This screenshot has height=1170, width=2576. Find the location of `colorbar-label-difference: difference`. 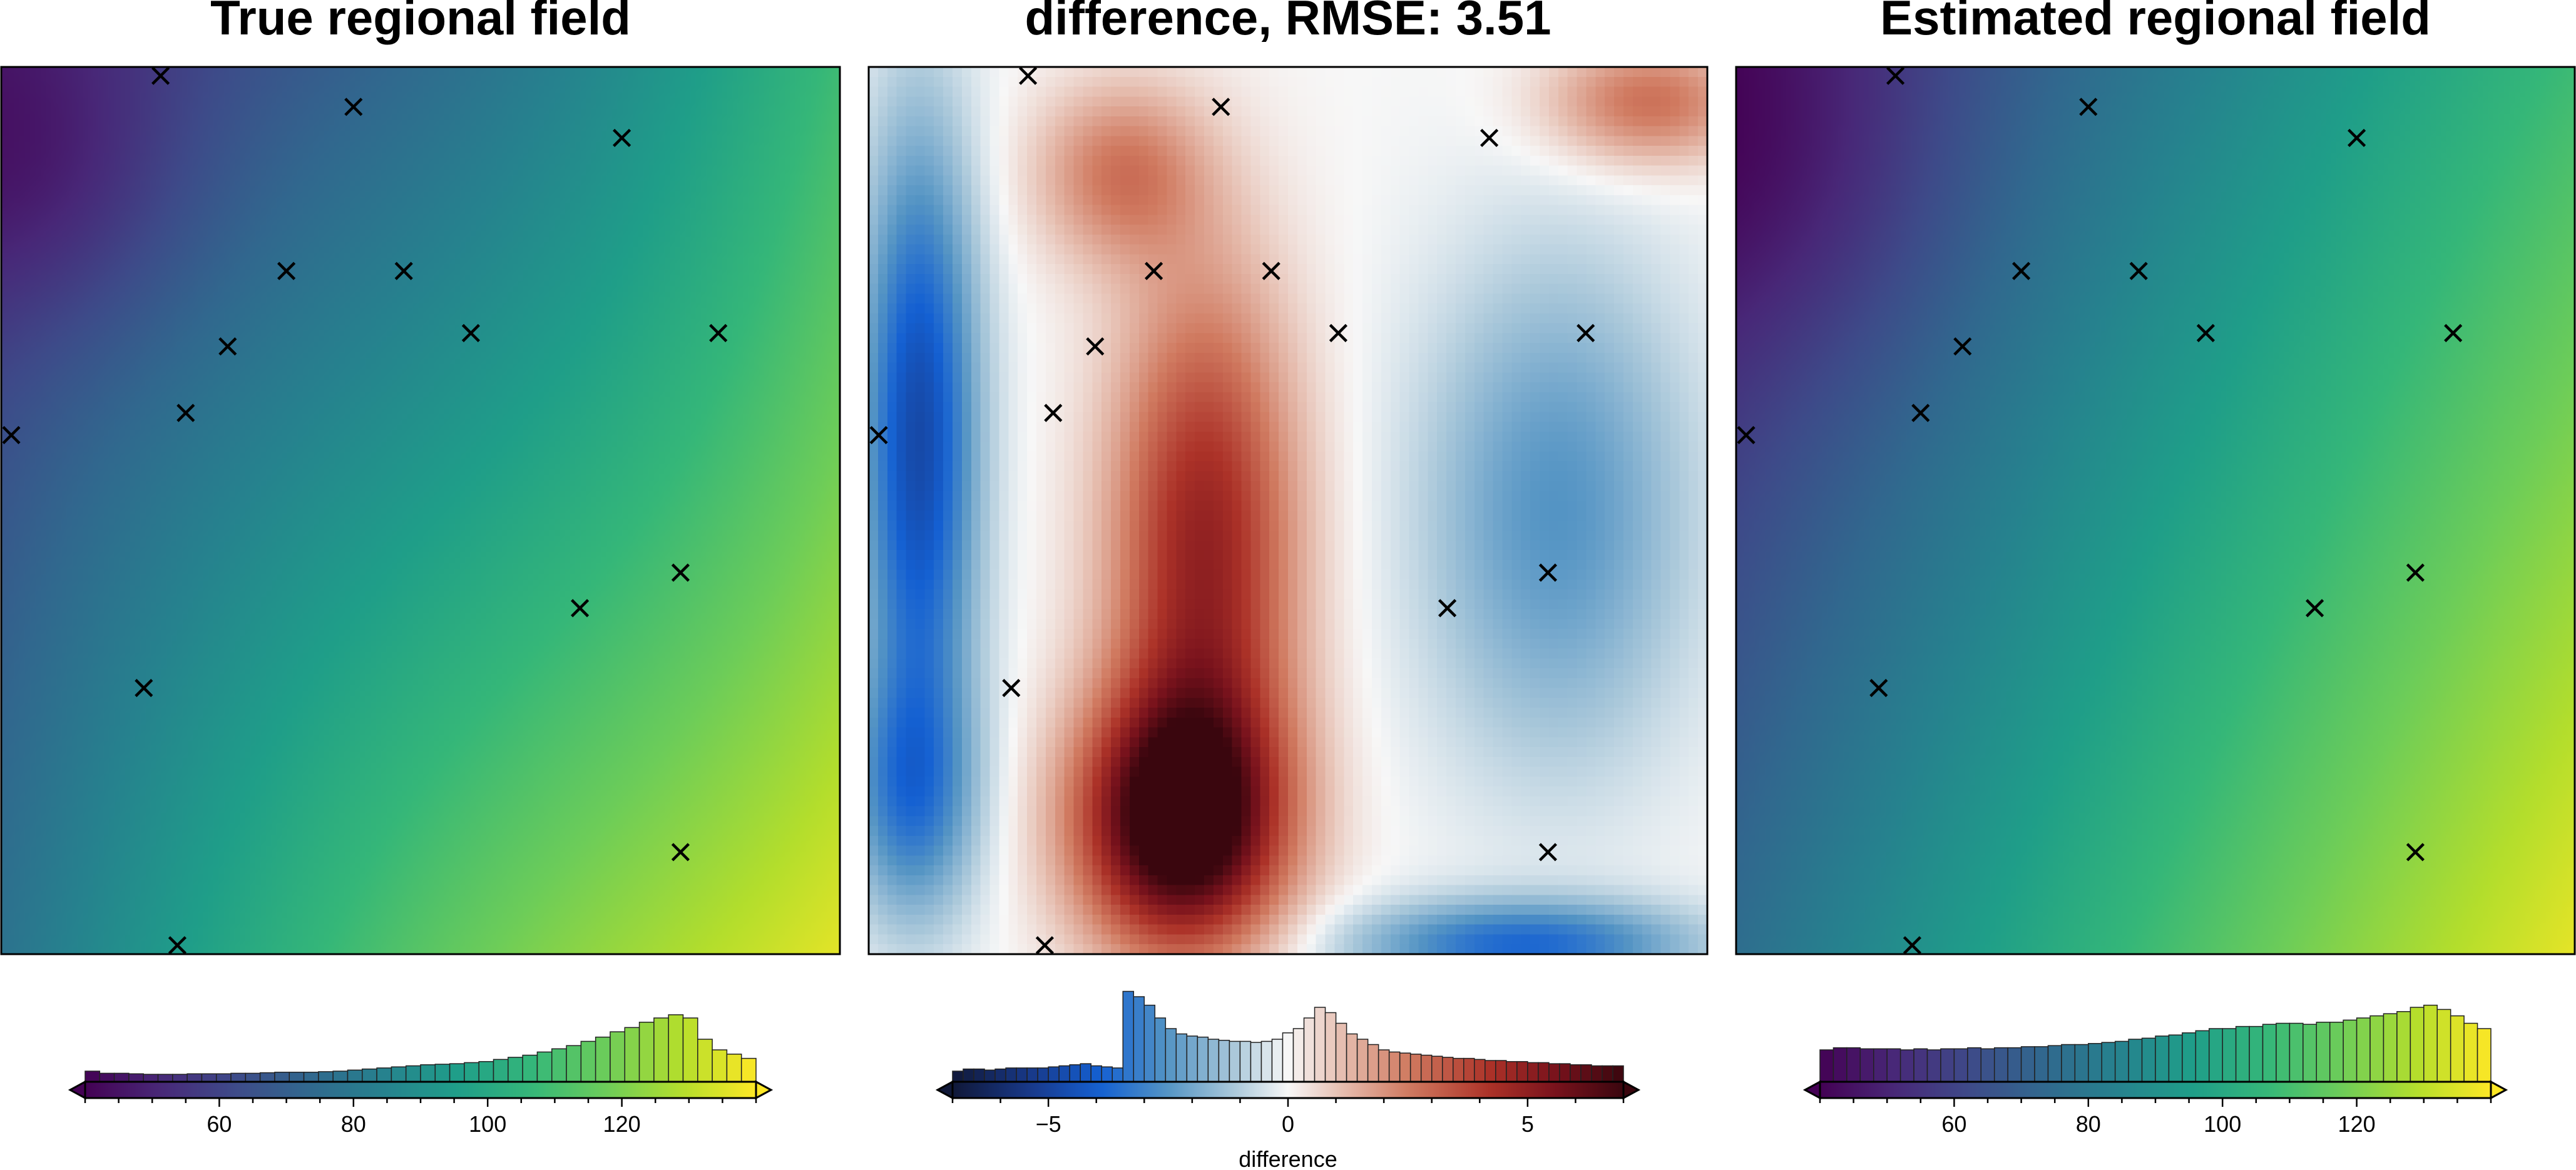

colorbar-label-difference: difference is located at coordinates (1288, 1158).